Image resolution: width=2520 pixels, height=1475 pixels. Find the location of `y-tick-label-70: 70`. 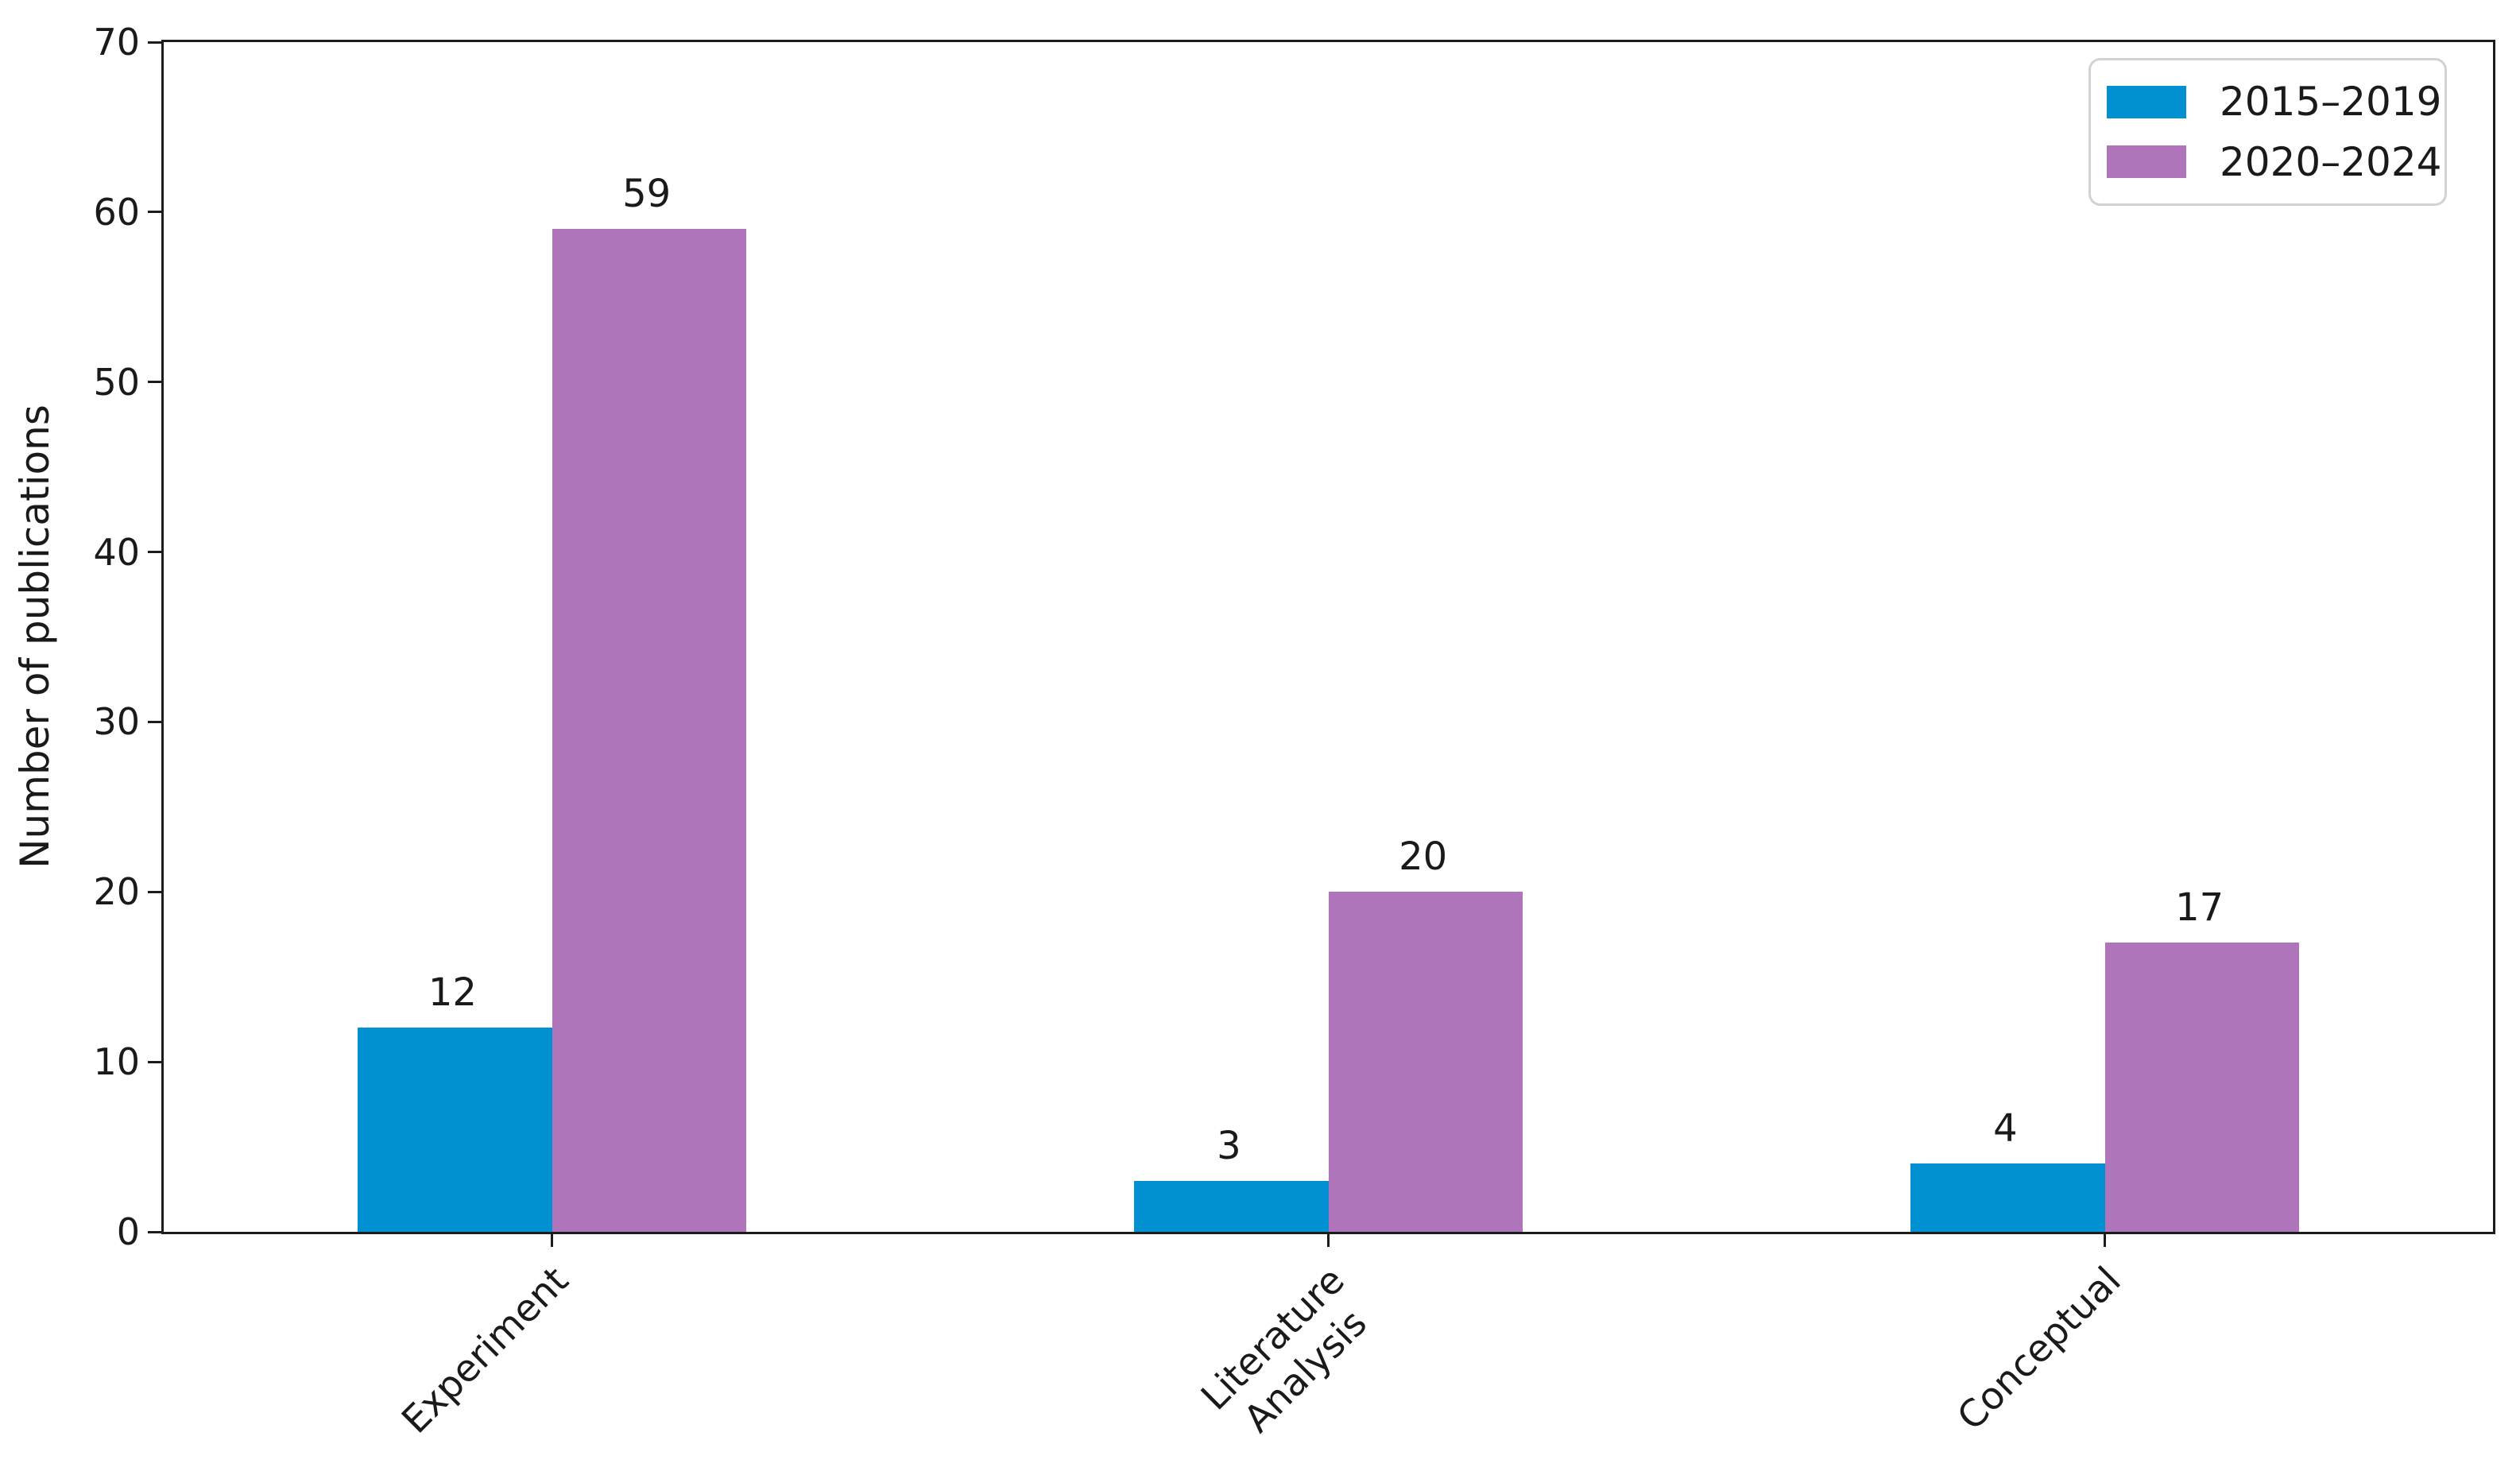

y-tick-label-70: 70 is located at coordinates (116, 42).